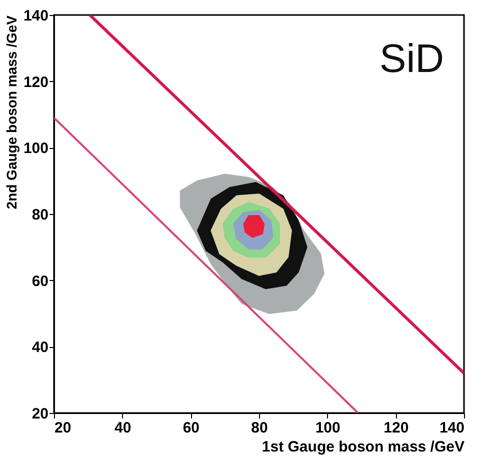 This screenshot has width=487, height=472. What do you see at coordinates (40, 414) in the screenshot?
I see `y-tick-label: 20` at bounding box center [40, 414].